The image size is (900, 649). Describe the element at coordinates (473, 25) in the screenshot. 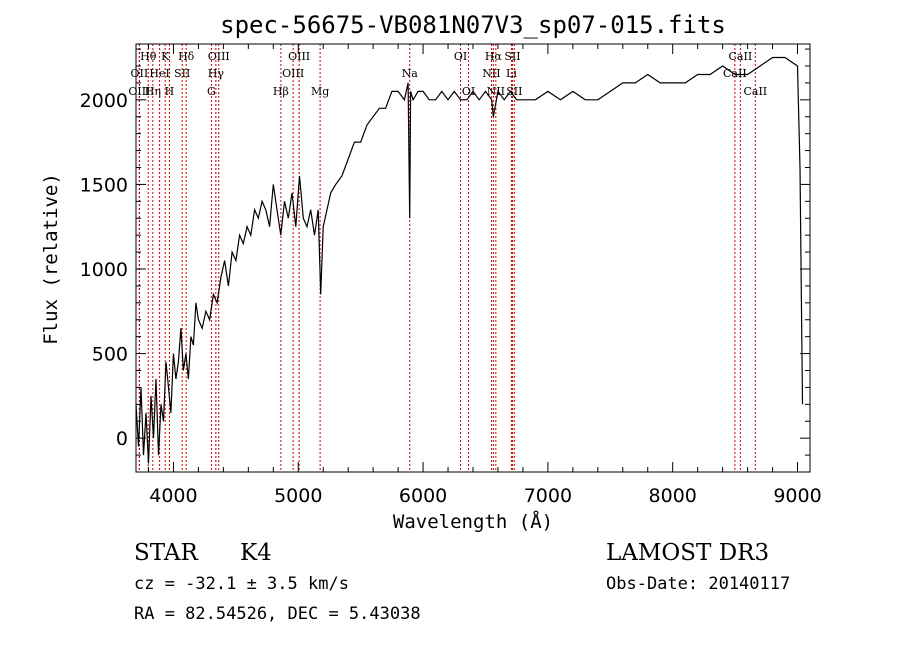

I see `chart-title: spec-56675-VB081N07V3_sp07-015.fits` at that location.